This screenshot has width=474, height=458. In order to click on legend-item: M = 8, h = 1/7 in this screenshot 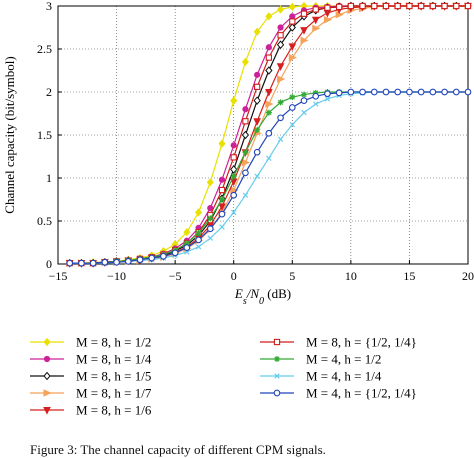, I will do `click(91, 393)`.